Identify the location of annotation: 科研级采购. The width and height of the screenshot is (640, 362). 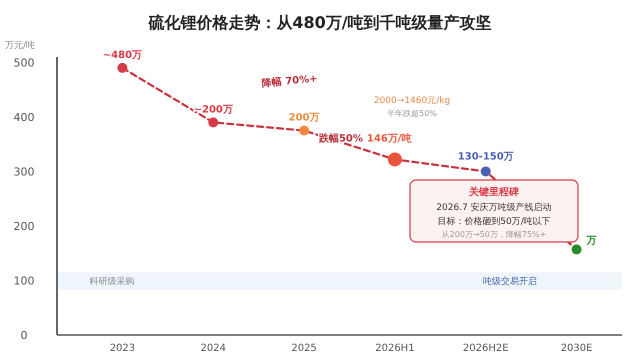
(112, 282).